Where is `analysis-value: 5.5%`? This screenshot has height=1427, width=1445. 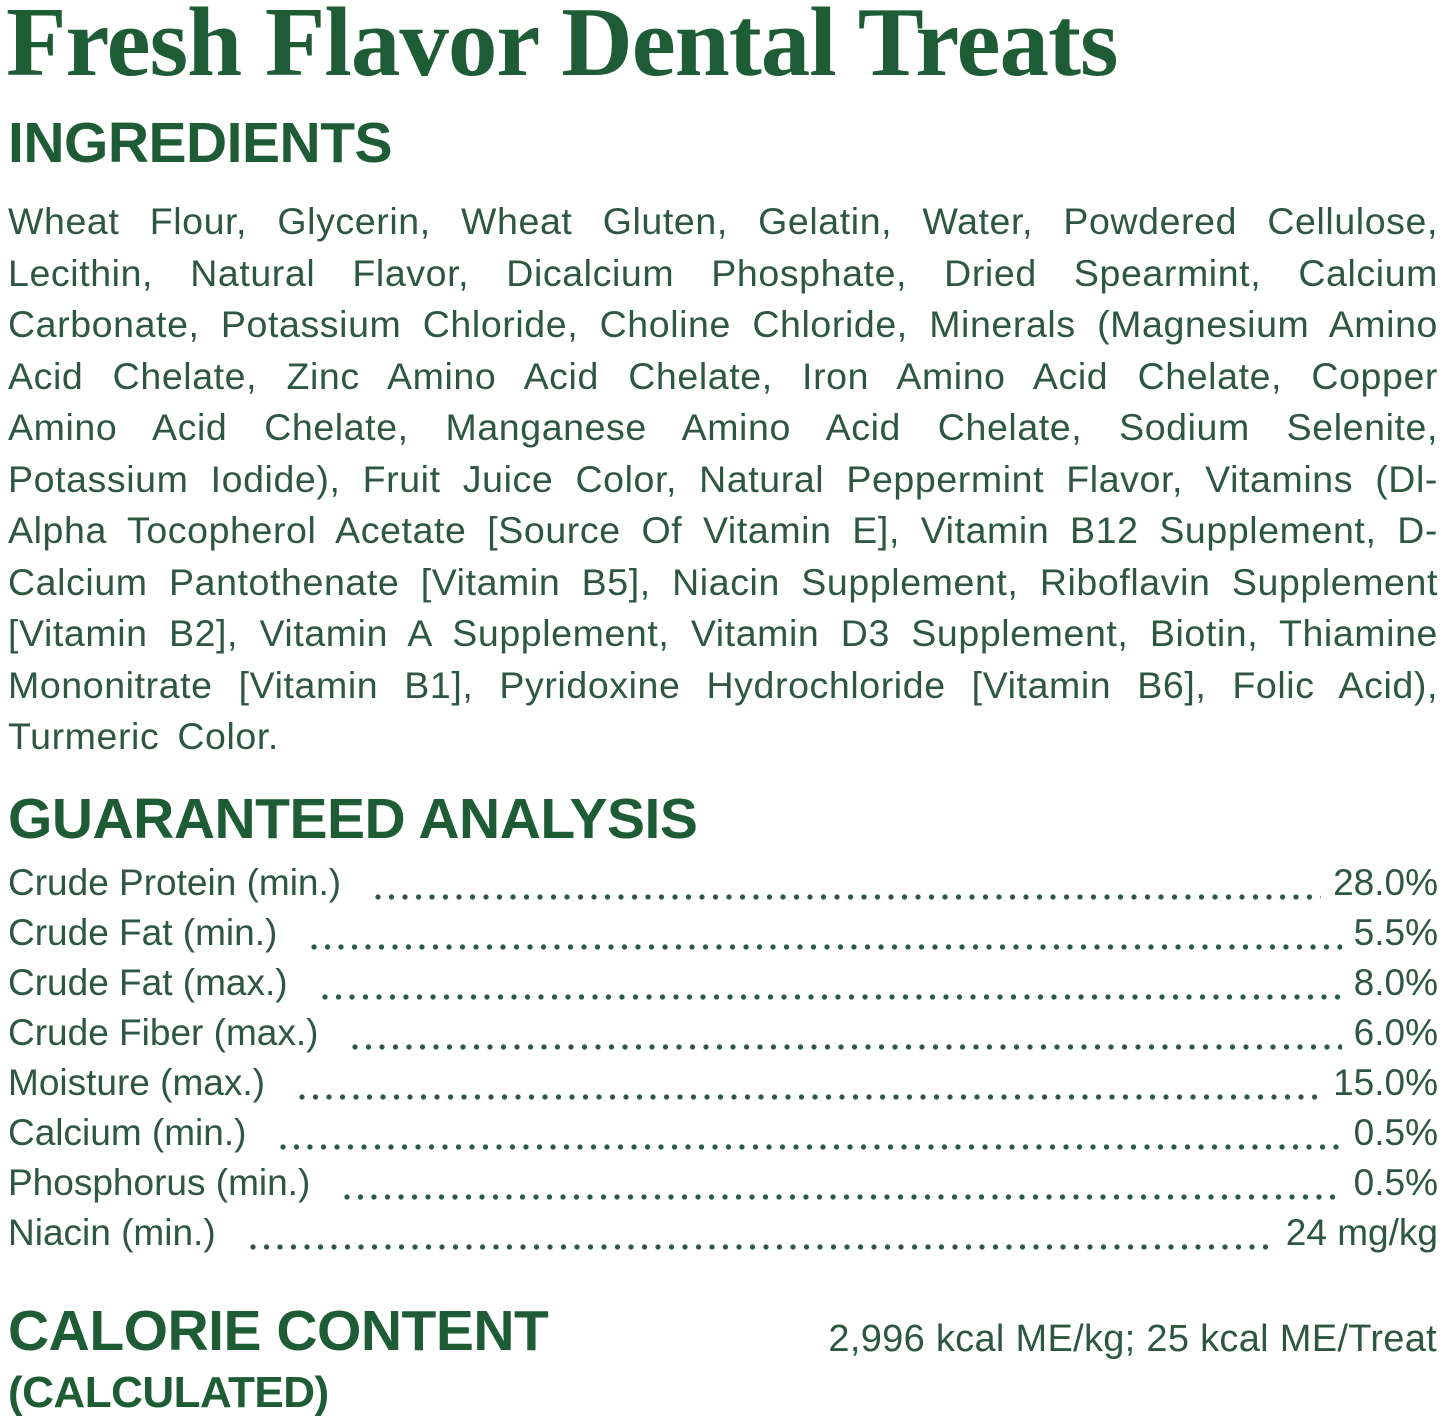 analysis-value: 5.5% is located at coordinates (1395, 932).